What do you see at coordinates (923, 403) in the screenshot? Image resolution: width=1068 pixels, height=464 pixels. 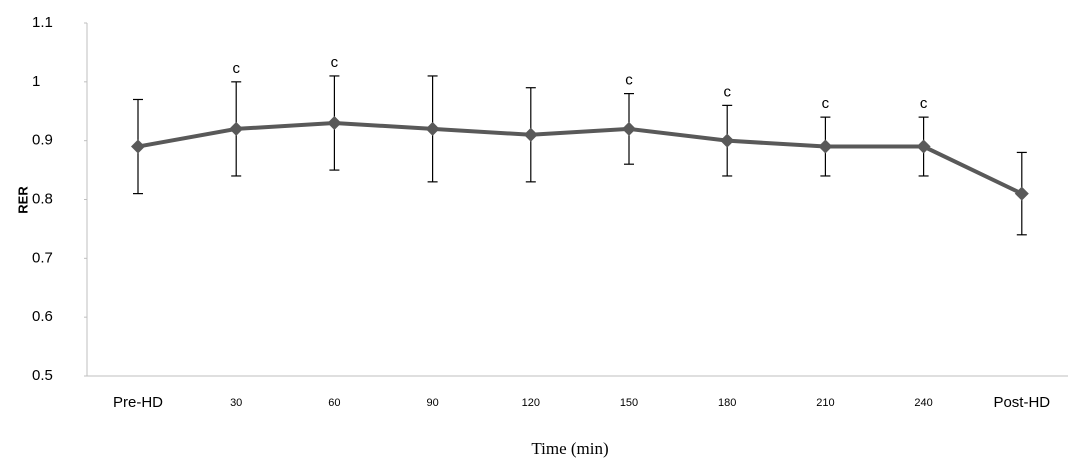 I see `x-tick-label: 240` at bounding box center [923, 403].